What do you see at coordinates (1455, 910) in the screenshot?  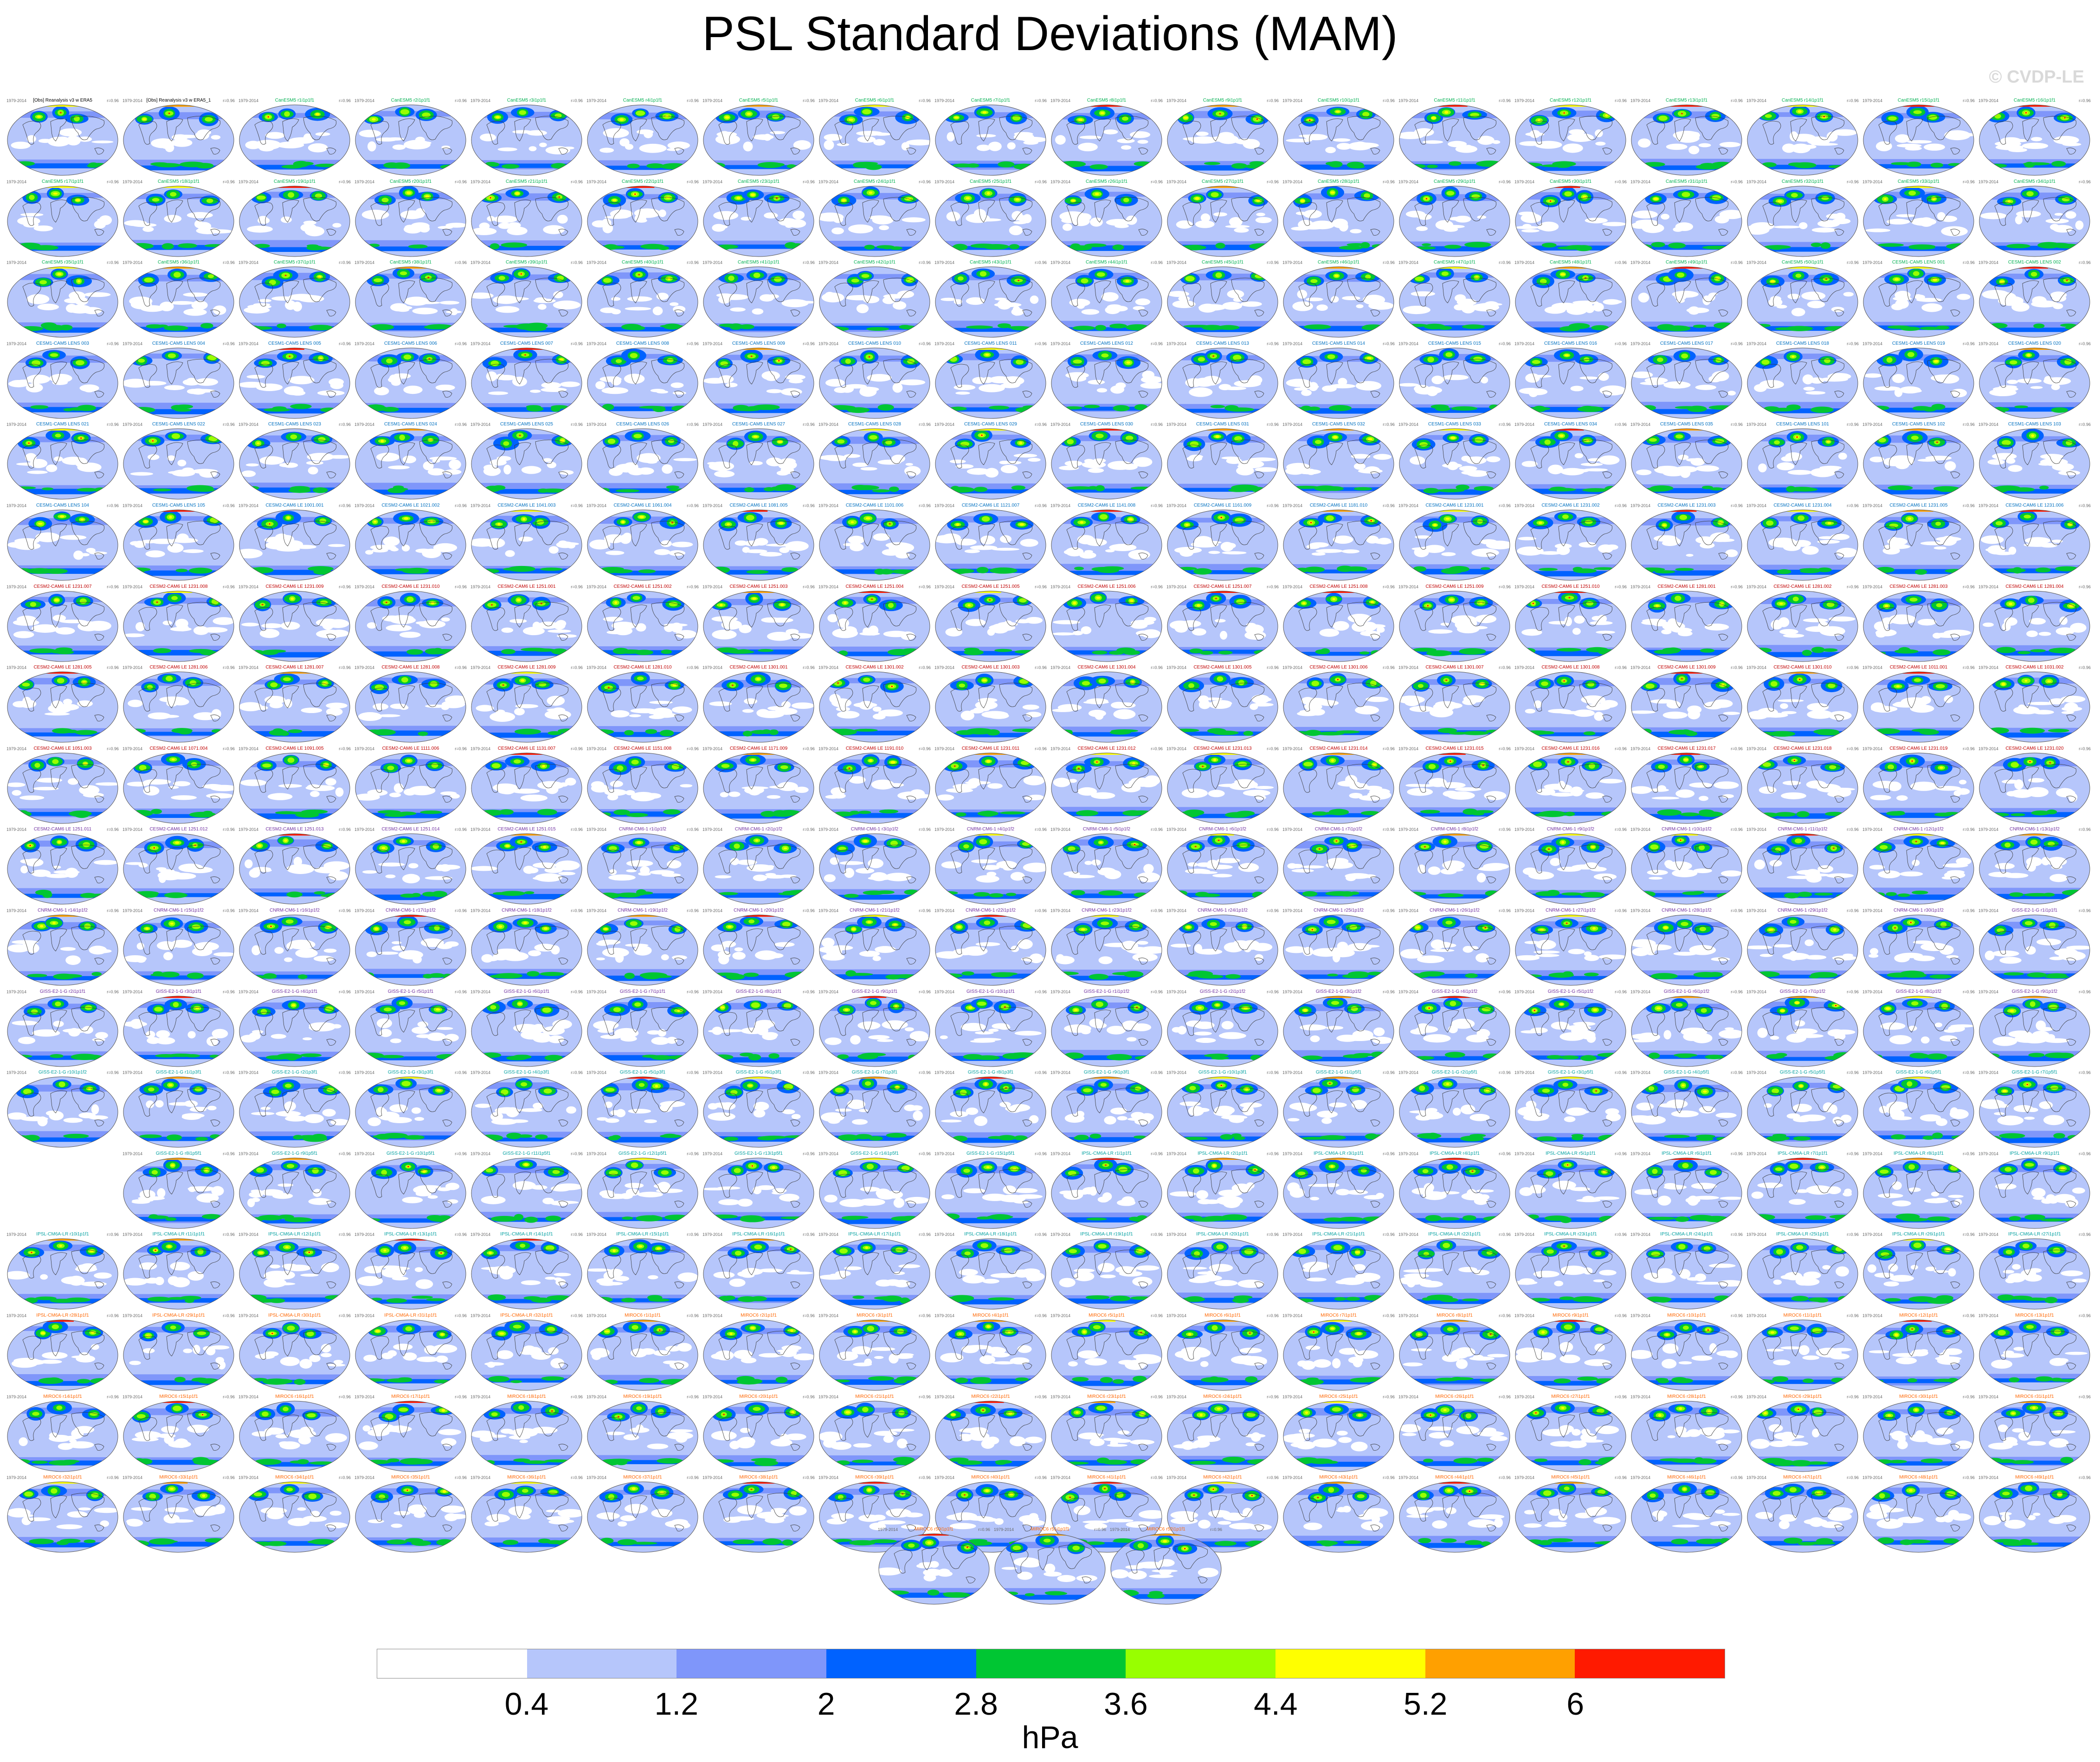 I see `panel-title: CNRM-CM6-1 r26i1p1f2` at bounding box center [1455, 910].